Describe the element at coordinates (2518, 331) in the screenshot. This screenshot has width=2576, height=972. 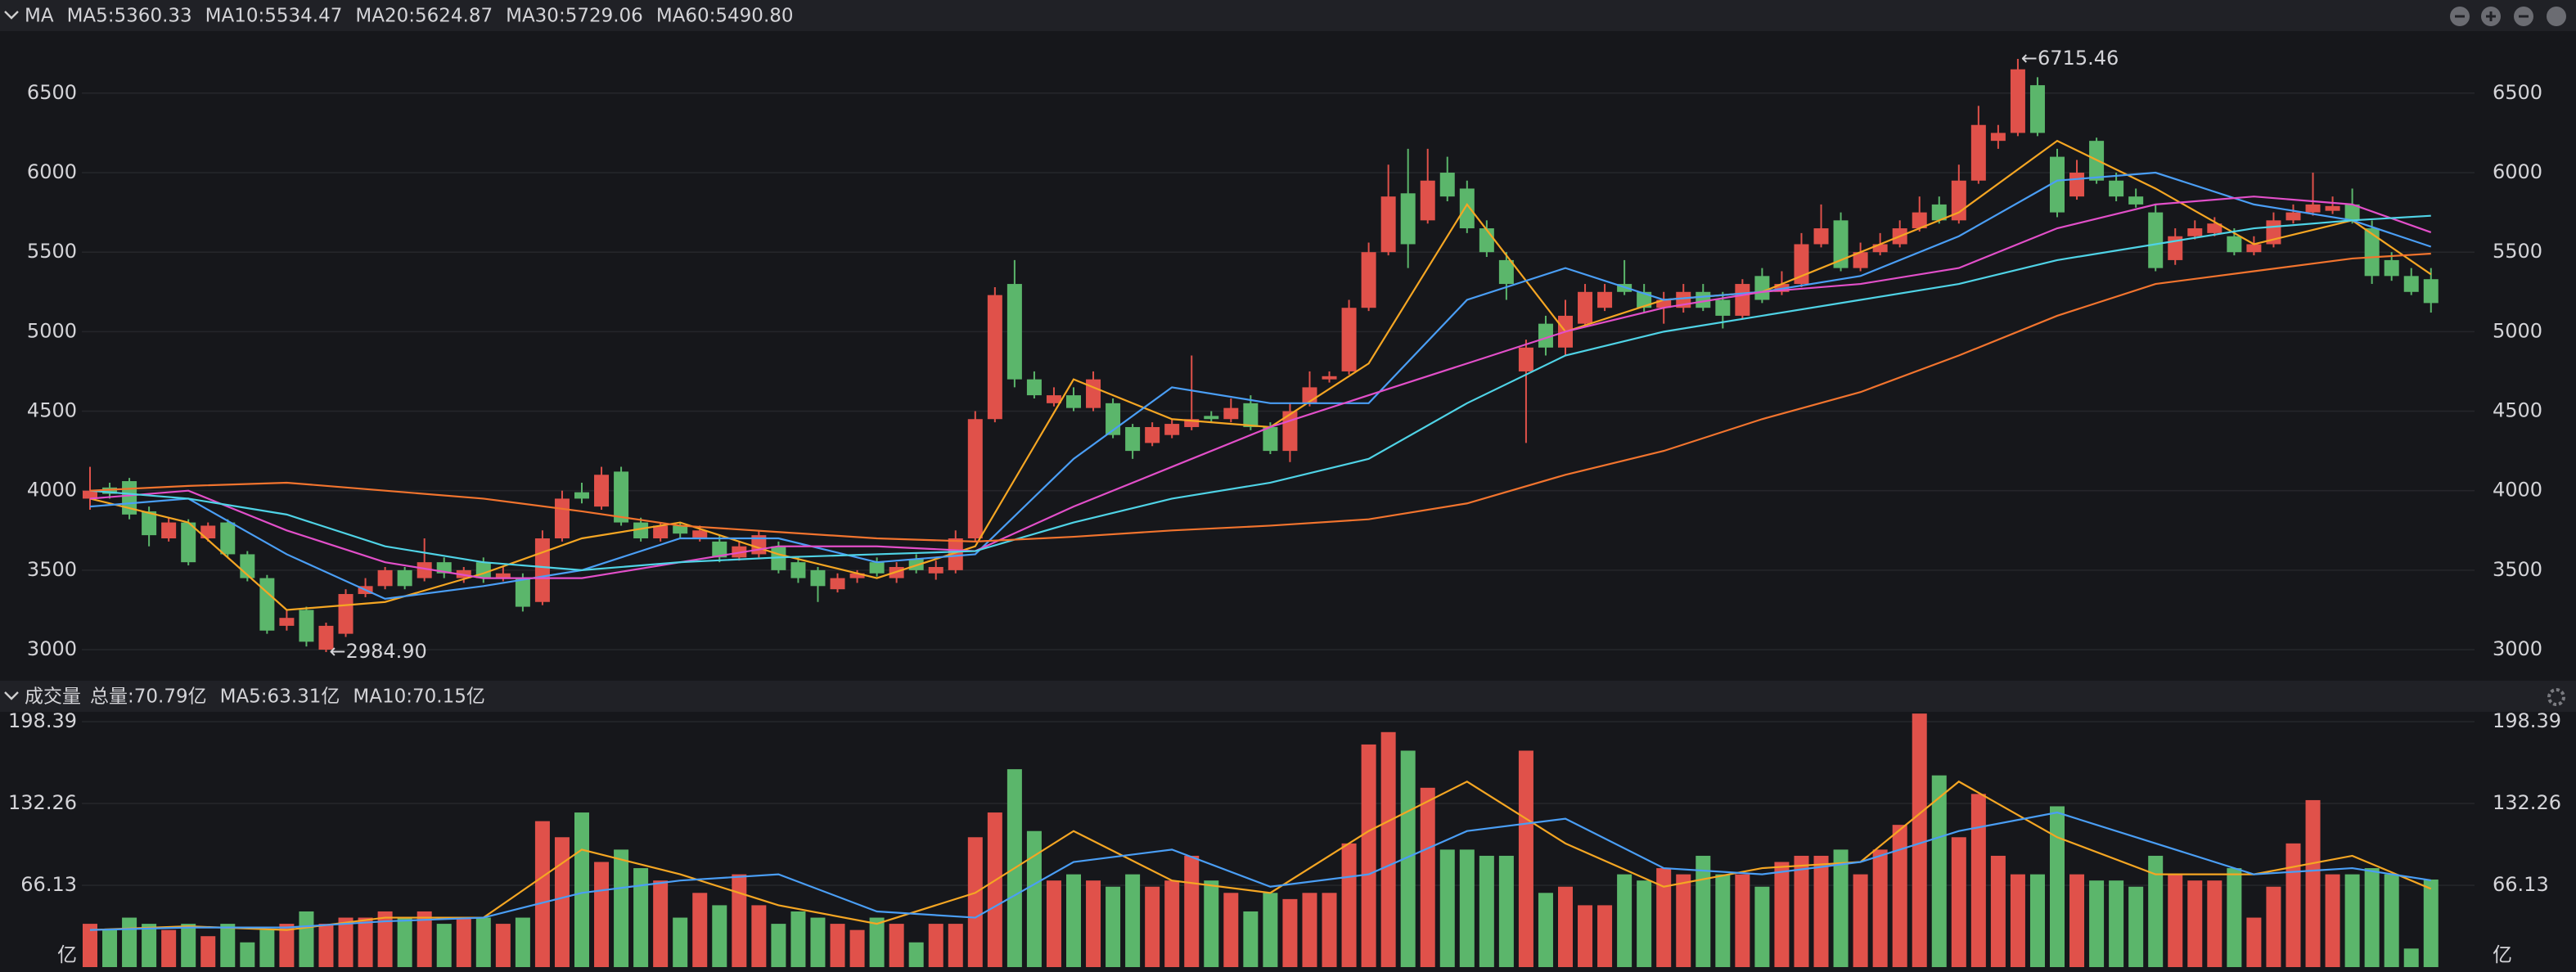
I see `y-tick-label: 5000` at that location.